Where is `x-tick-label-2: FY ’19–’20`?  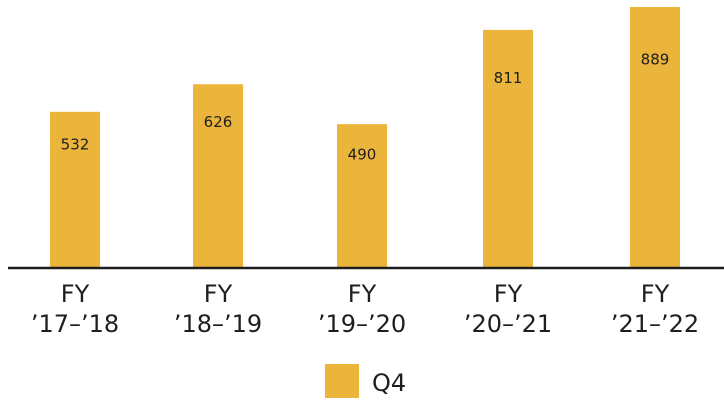
x-tick-label-2: FY ’19–’20 is located at coordinates (362, 309).